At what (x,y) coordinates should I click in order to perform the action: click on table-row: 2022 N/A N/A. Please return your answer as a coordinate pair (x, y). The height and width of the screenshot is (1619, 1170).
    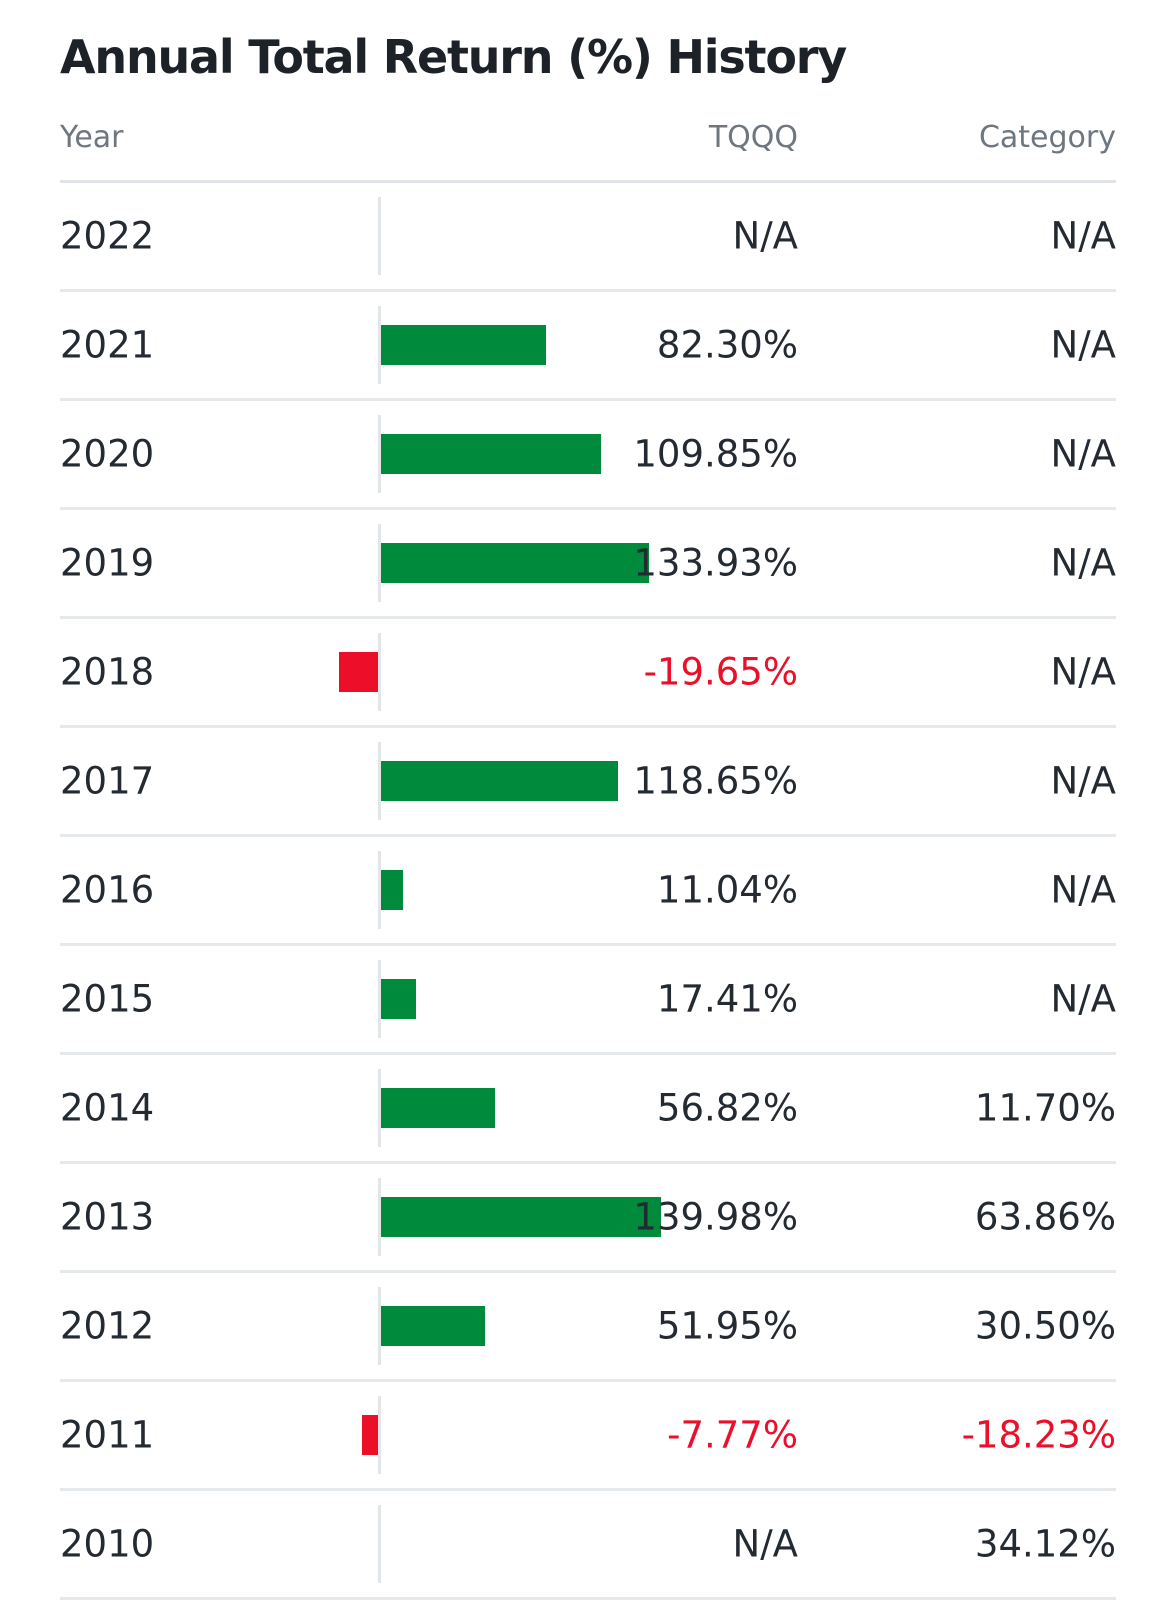
    Looking at the image, I should click on (588, 237).